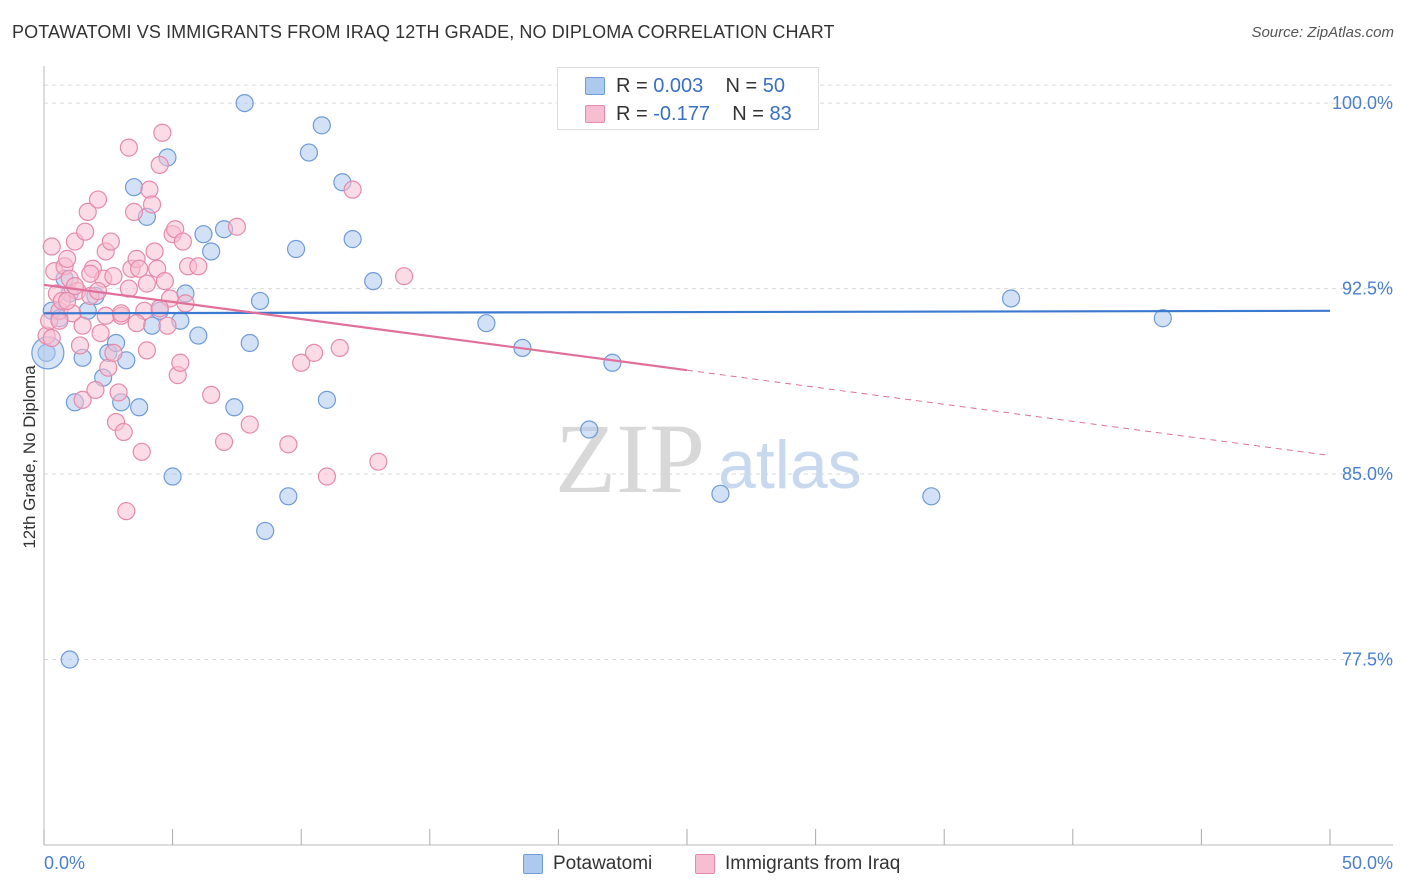  I want to click on legend: R = 0.003 N = 50 R = -0.177 N = 83, so click(688, 98).